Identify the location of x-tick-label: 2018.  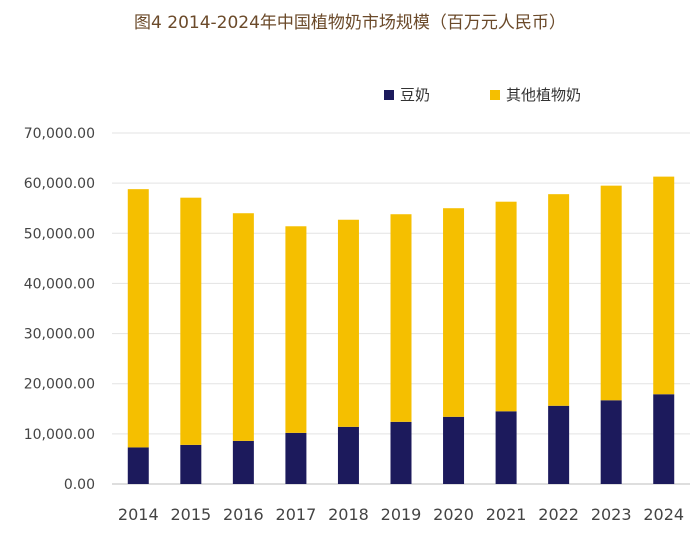
(348, 514).